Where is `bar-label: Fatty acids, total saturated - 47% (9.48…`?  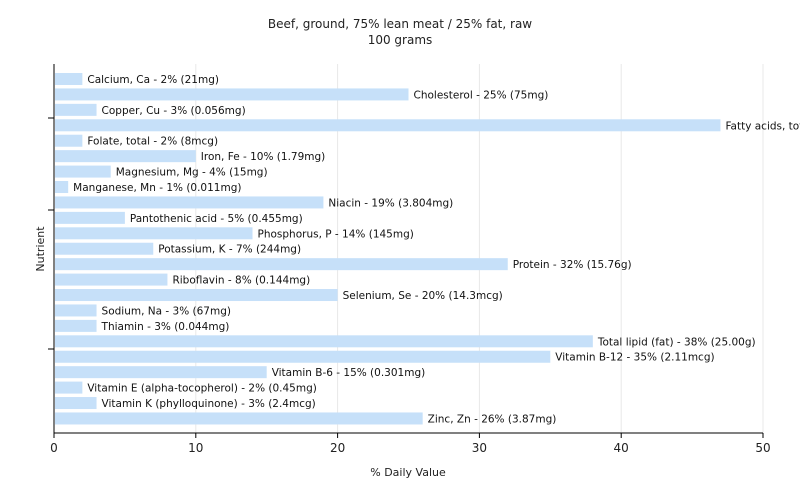 bar-label: Fatty acids, total saturated - 47% (9.48… is located at coordinates (762, 126).